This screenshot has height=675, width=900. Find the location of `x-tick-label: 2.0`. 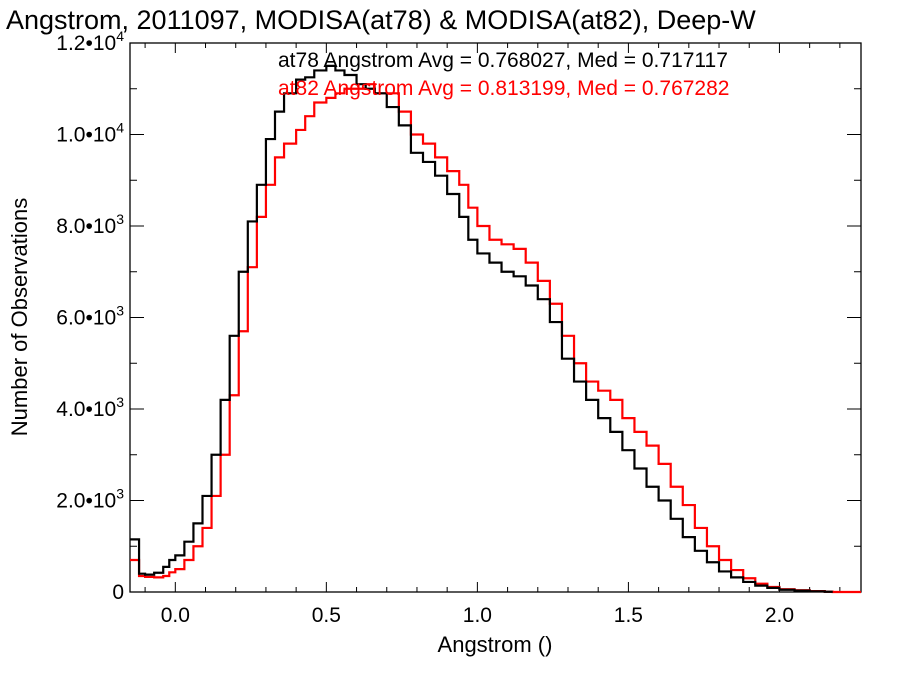

x-tick-label: 2.0 is located at coordinates (779, 615).